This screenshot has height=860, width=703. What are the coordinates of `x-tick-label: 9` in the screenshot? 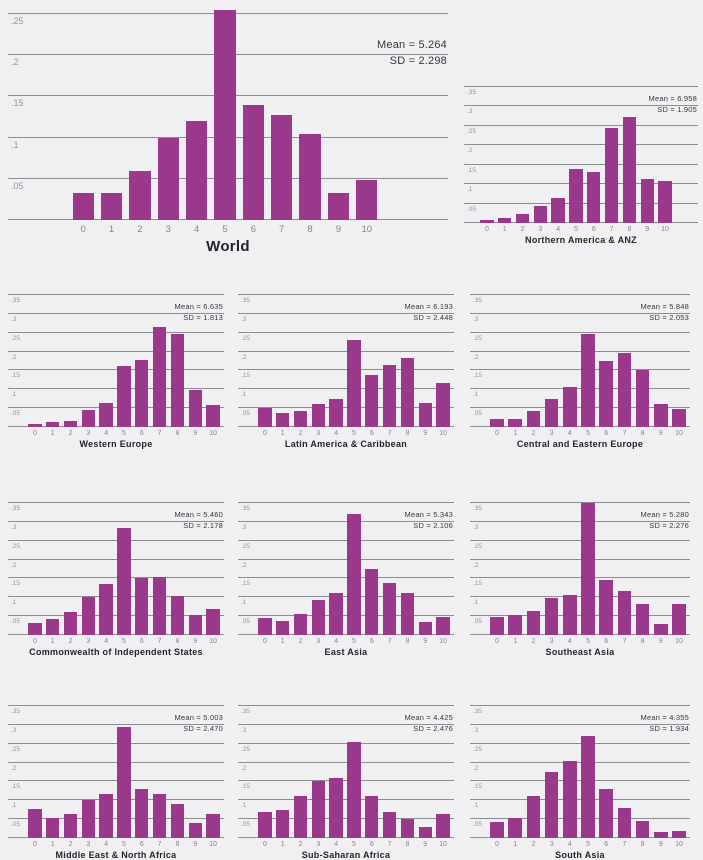 It's located at (195, 433).